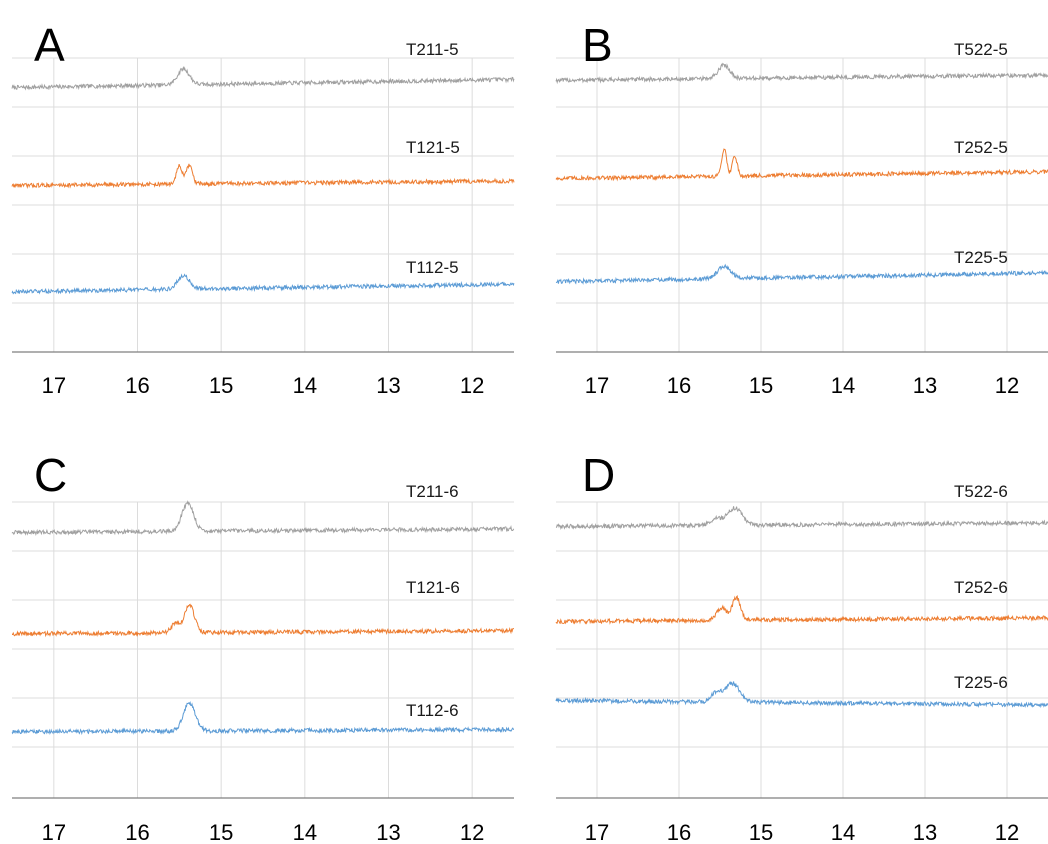 The height and width of the screenshot is (844, 1048). What do you see at coordinates (433, 587) in the screenshot?
I see `series-label: T121-6` at bounding box center [433, 587].